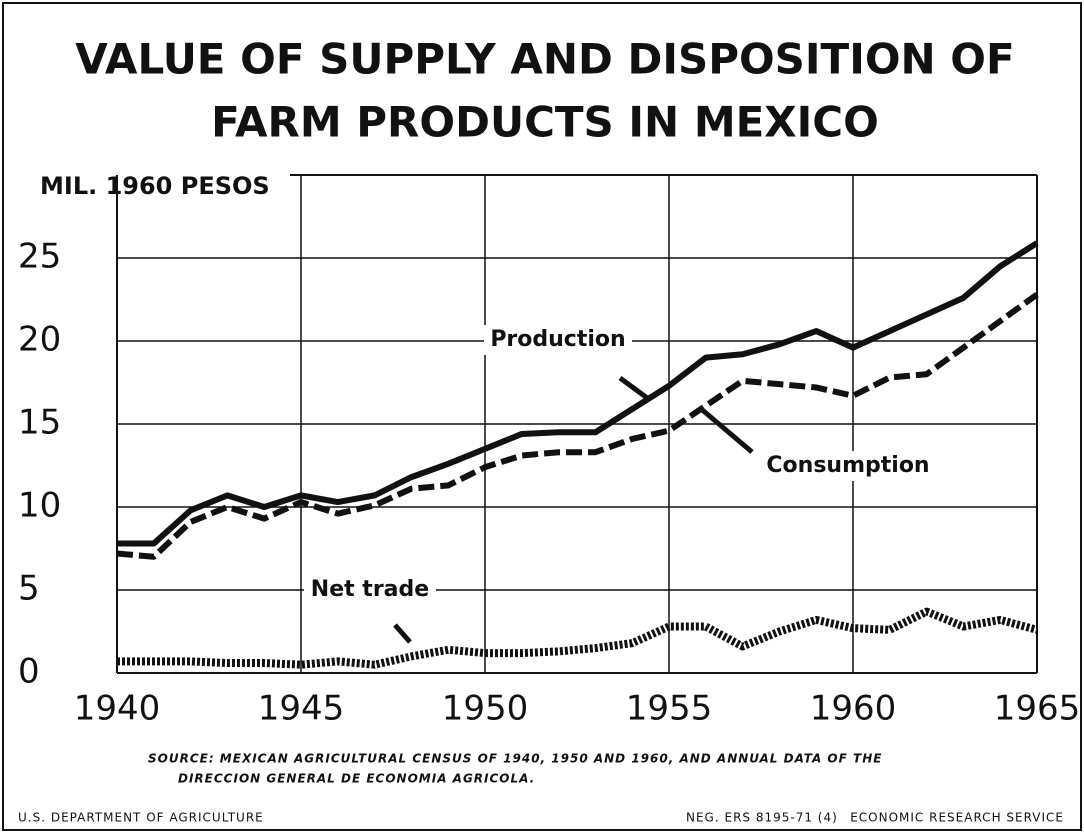  I want to click on y-tick-label: 25, so click(39, 257).